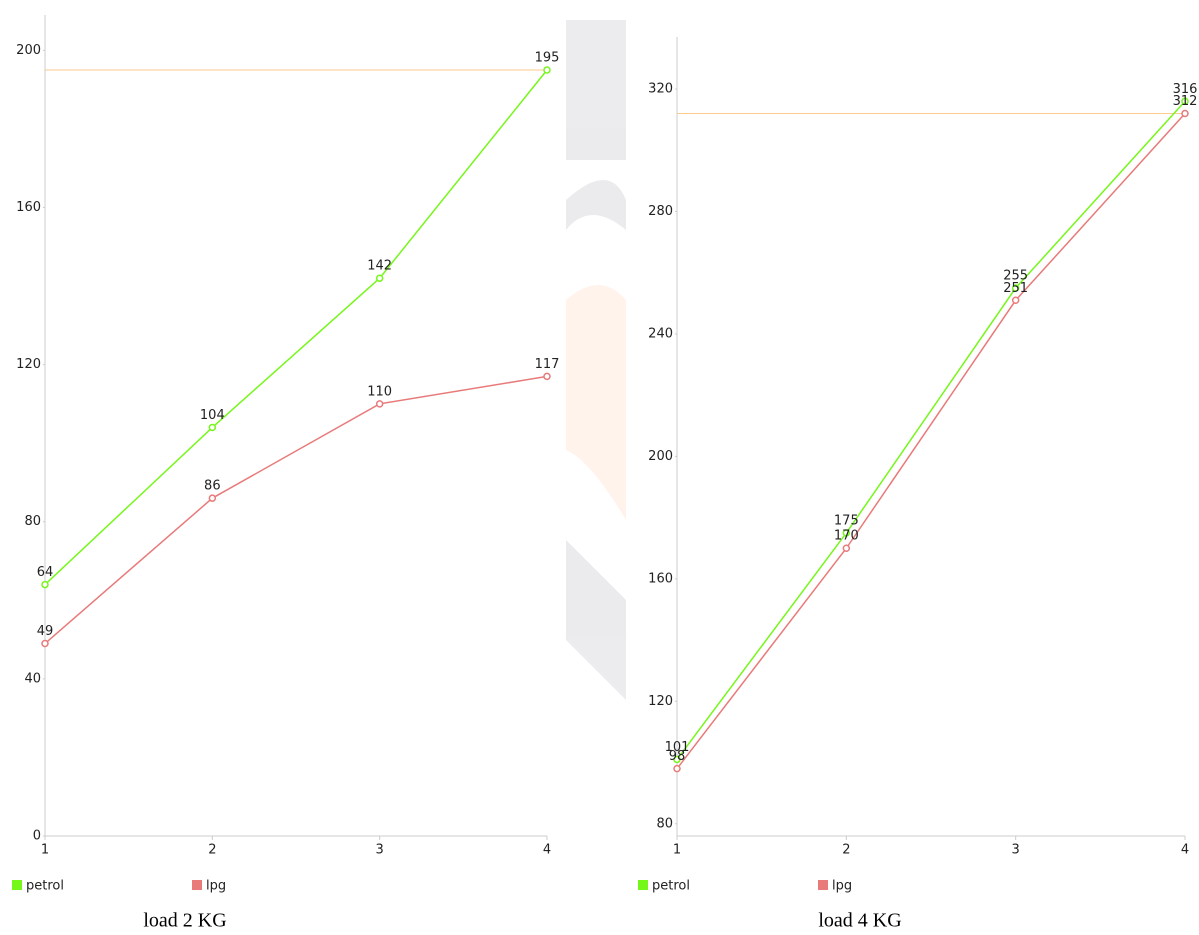  I want to click on caption: load 2 KG, so click(184, 921).